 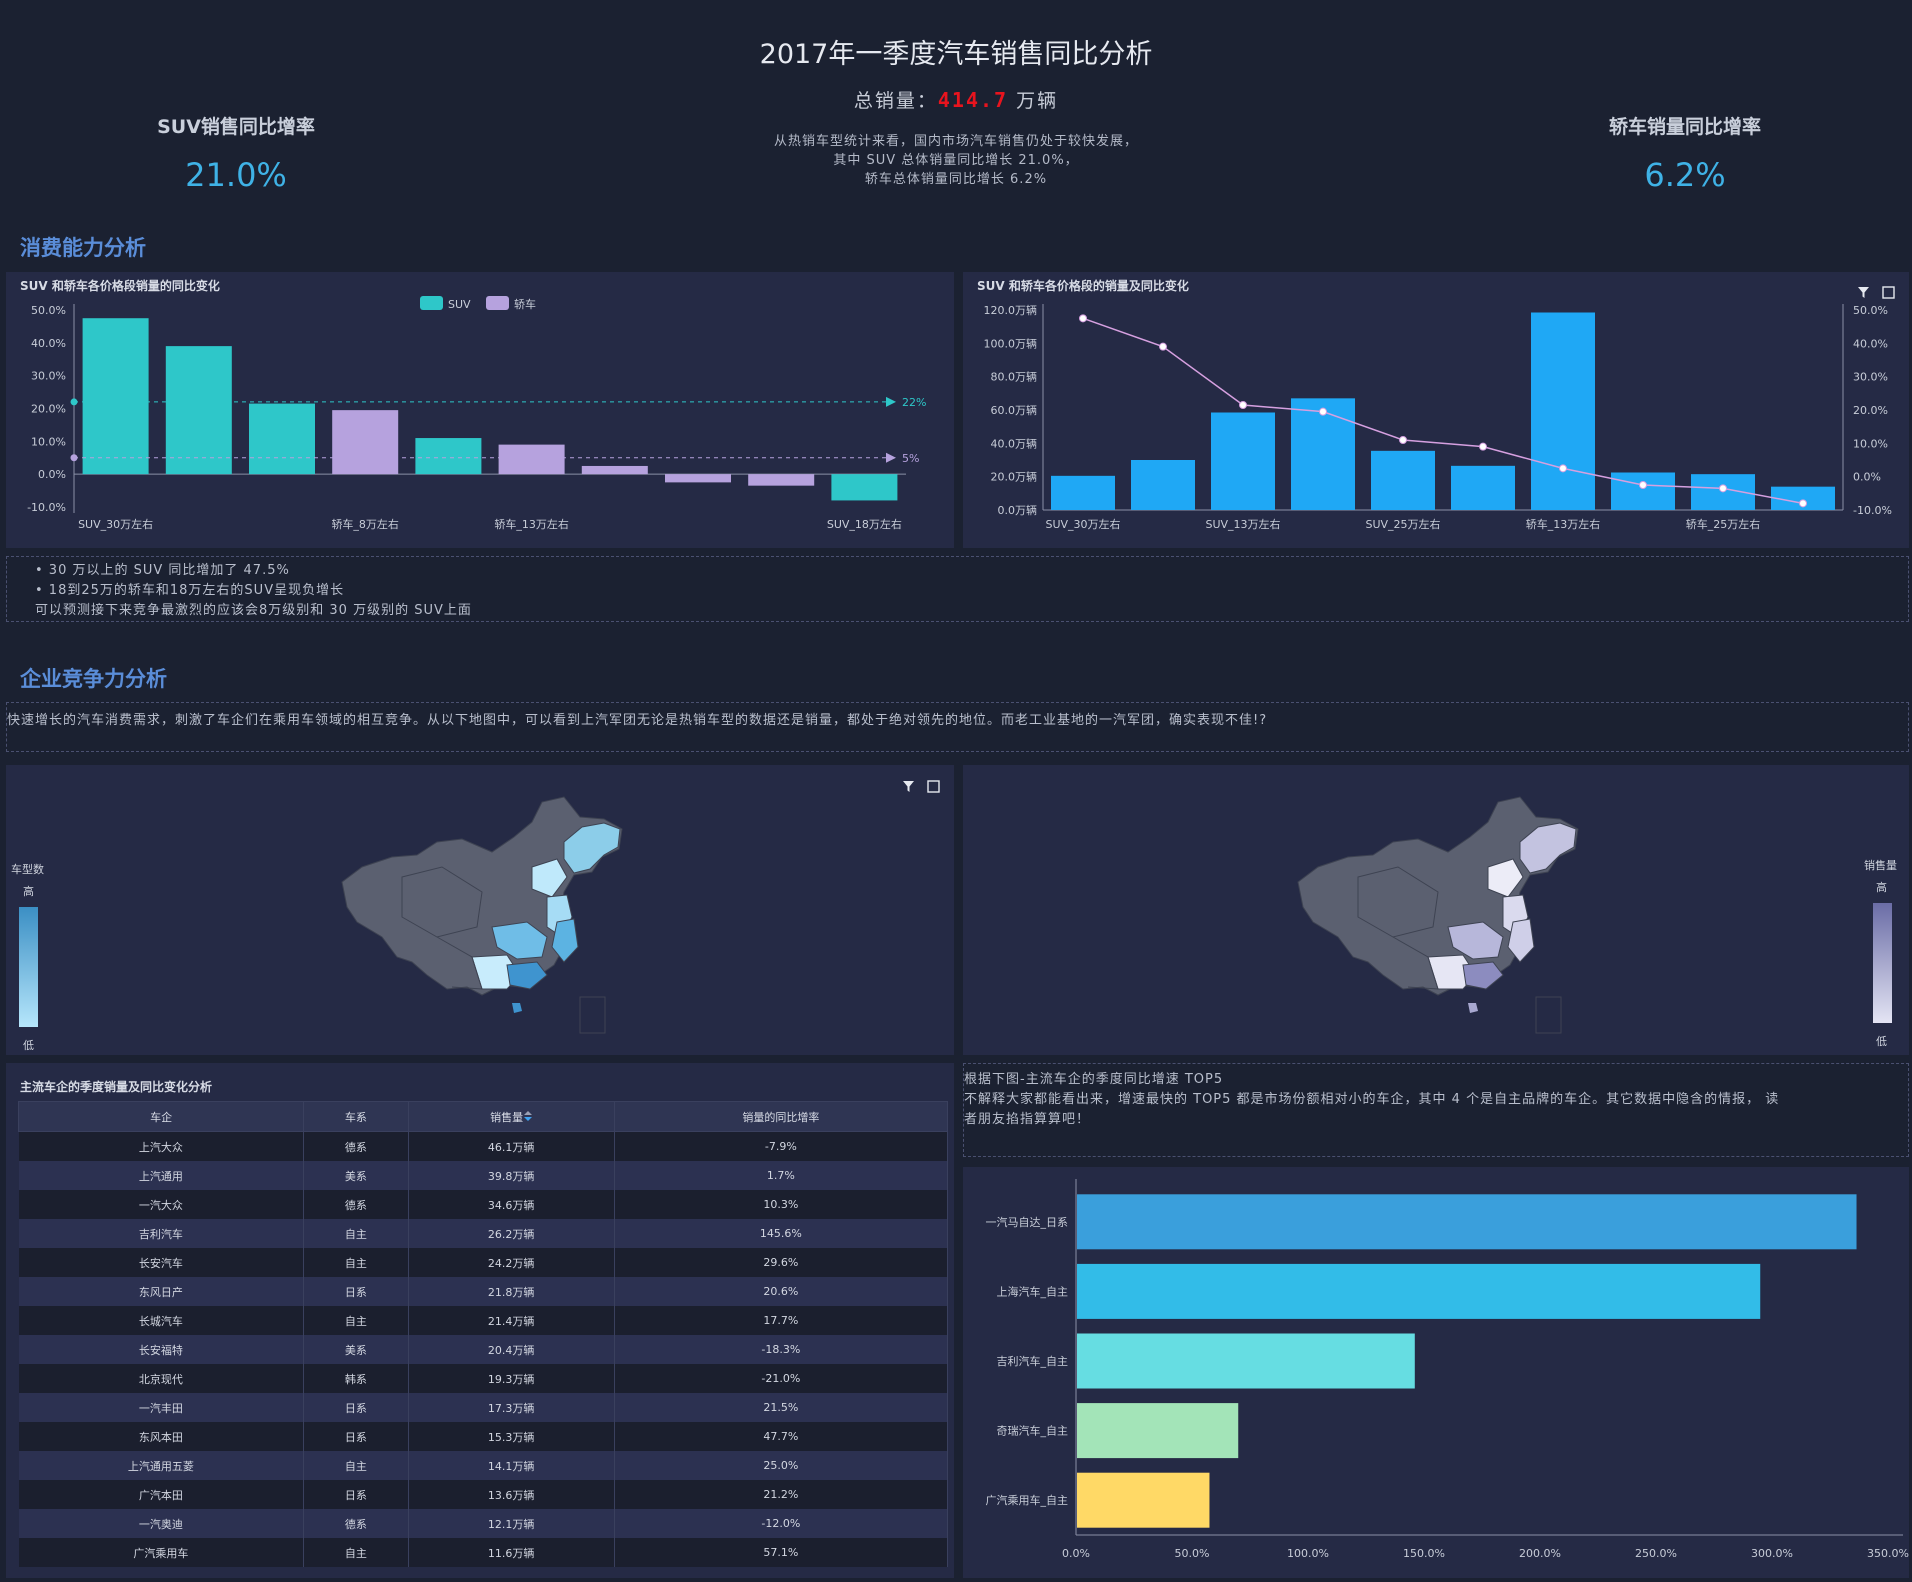 I want to click on cell-growth: 1.7%, so click(x=781, y=1175).